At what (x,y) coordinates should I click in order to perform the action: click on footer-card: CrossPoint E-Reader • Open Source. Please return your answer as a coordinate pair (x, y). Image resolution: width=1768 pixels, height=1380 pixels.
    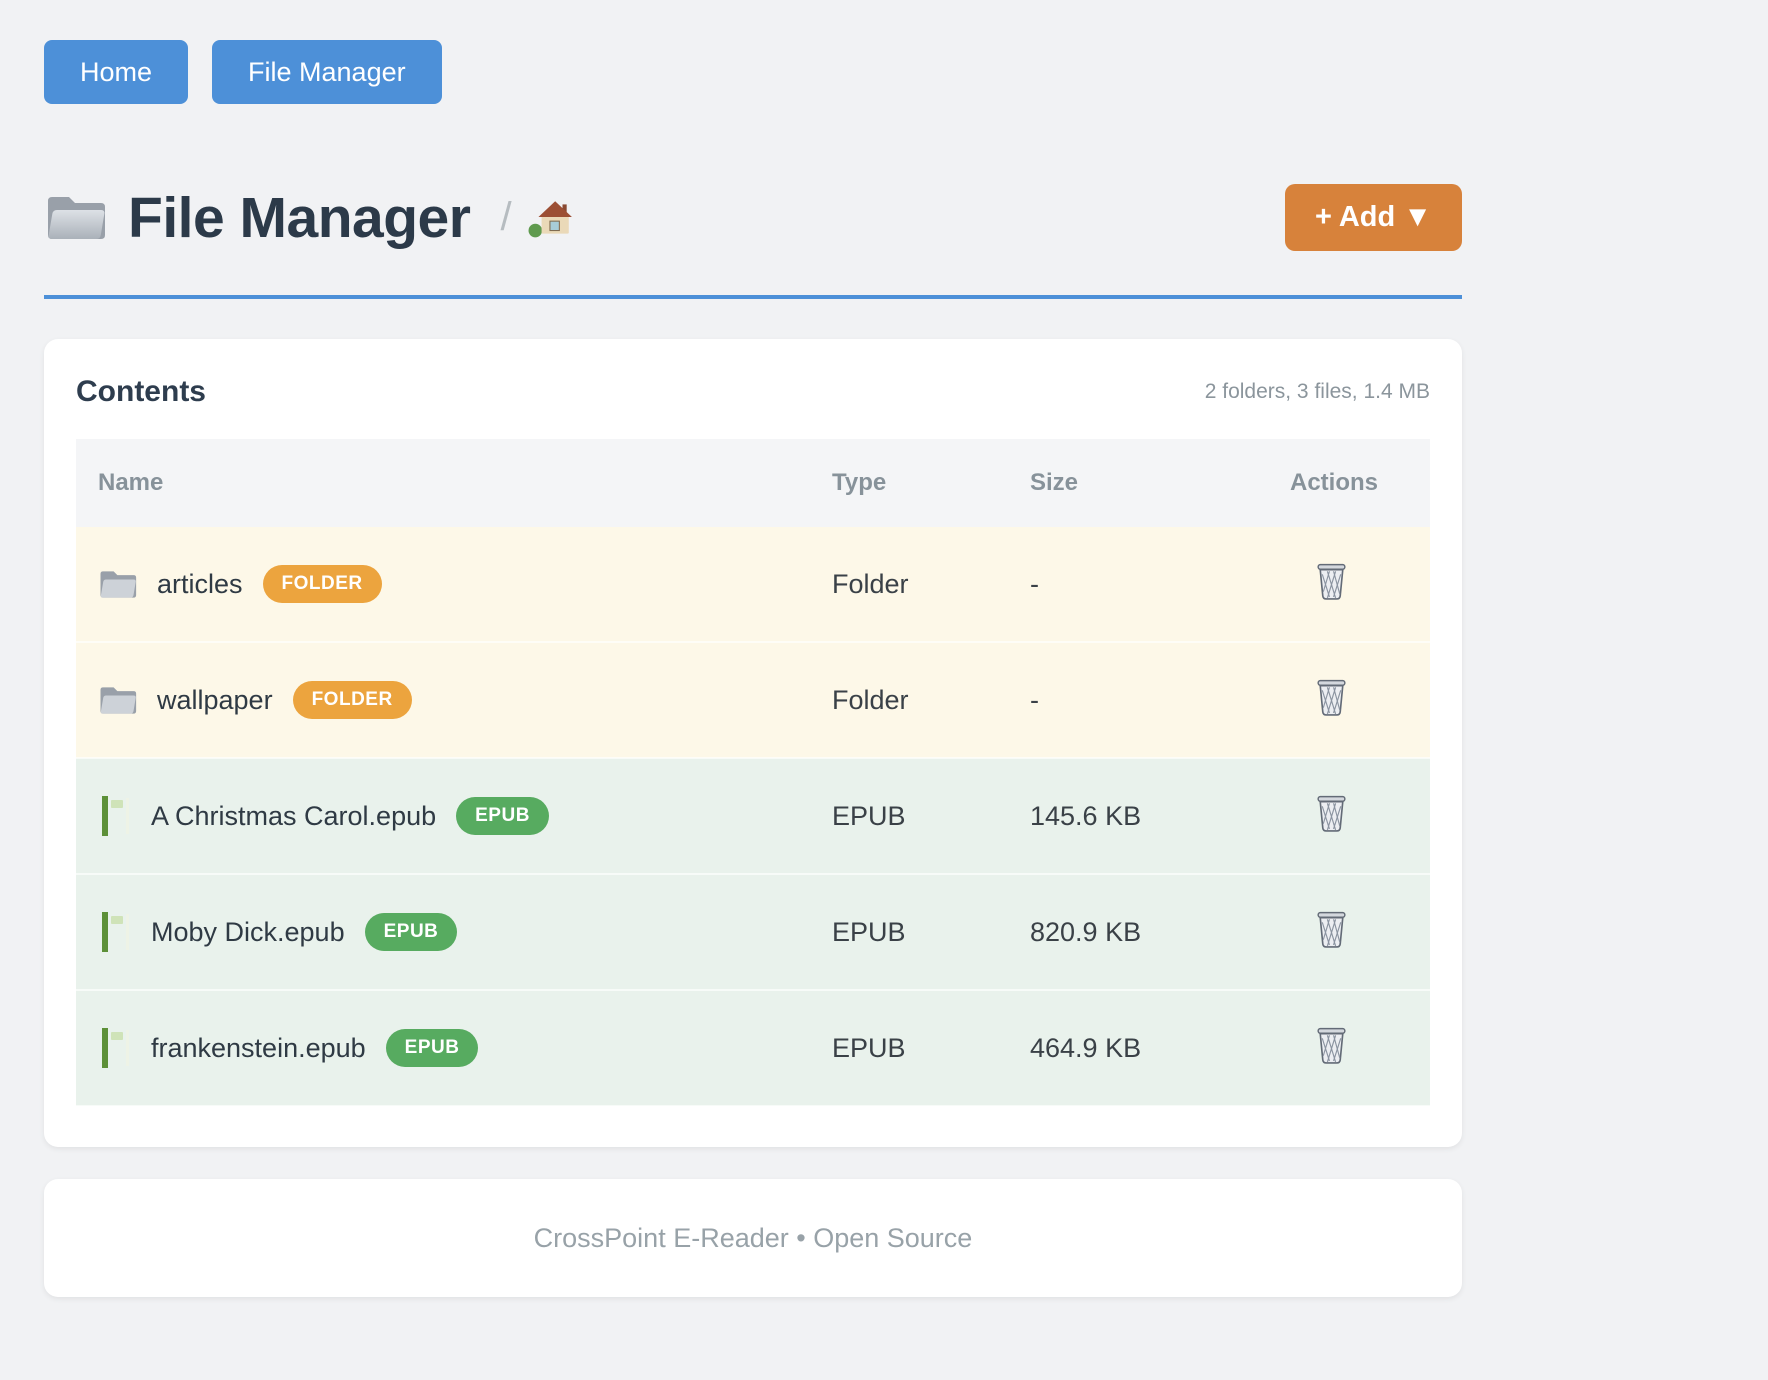
    Looking at the image, I should click on (753, 1238).